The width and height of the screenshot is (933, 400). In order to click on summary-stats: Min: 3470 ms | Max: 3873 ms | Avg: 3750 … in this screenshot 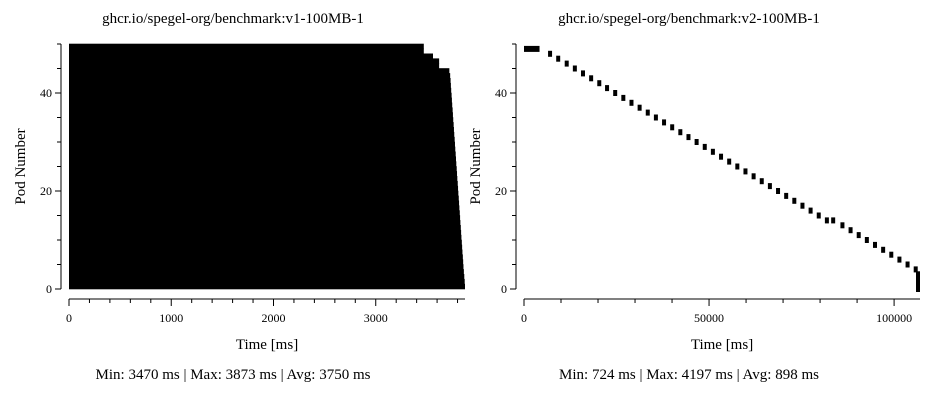, I will do `click(233, 375)`.